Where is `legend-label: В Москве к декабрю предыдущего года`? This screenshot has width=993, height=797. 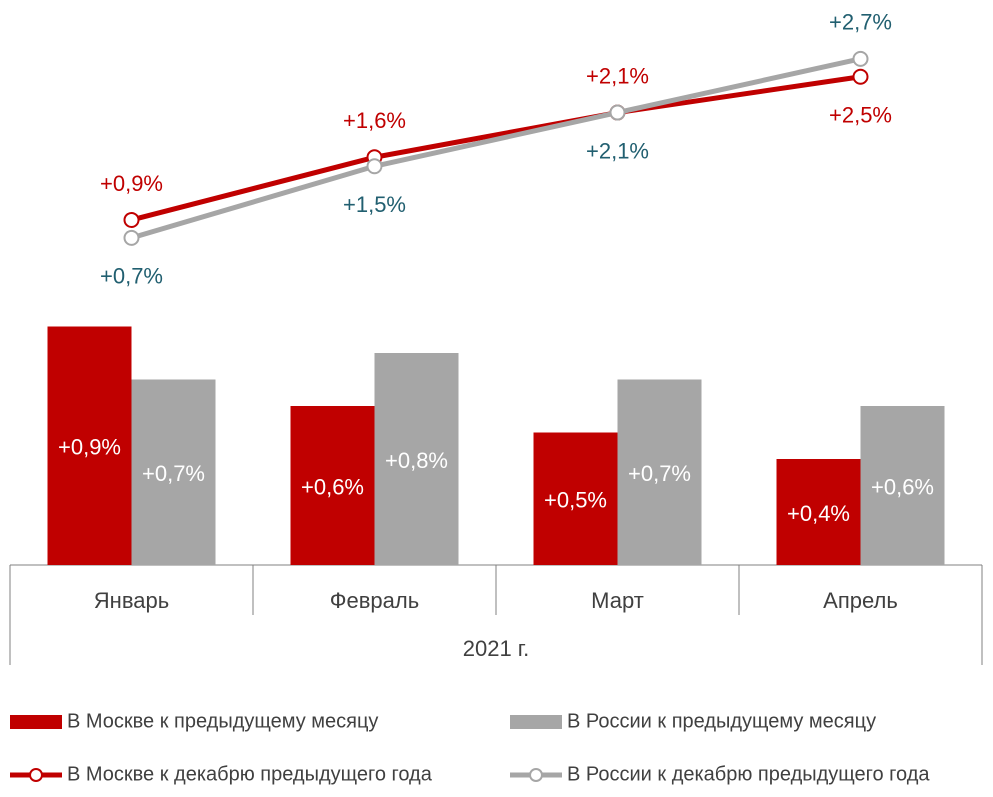 legend-label: В Москве к декабрю предыдущего года is located at coordinates (250, 774).